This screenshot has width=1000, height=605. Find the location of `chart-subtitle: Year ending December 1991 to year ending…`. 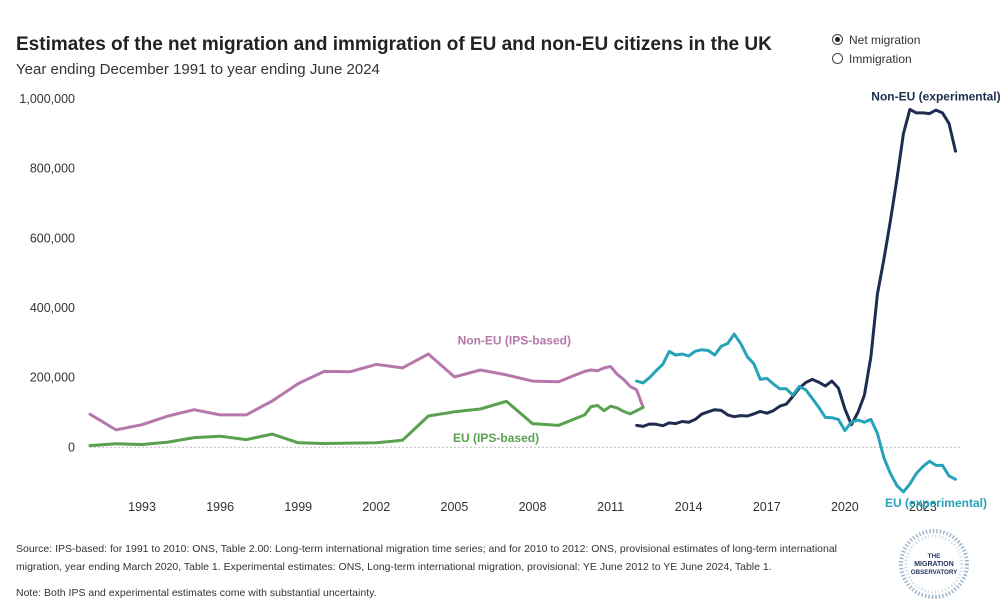

chart-subtitle: Year ending December 1991 to year ending… is located at coordinates (198, 69).